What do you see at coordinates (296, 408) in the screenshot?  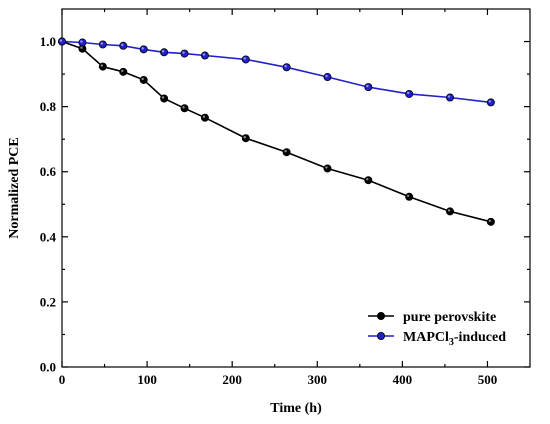 I see `x-axis-title: Time (h)` at bounding box center [296, 408].